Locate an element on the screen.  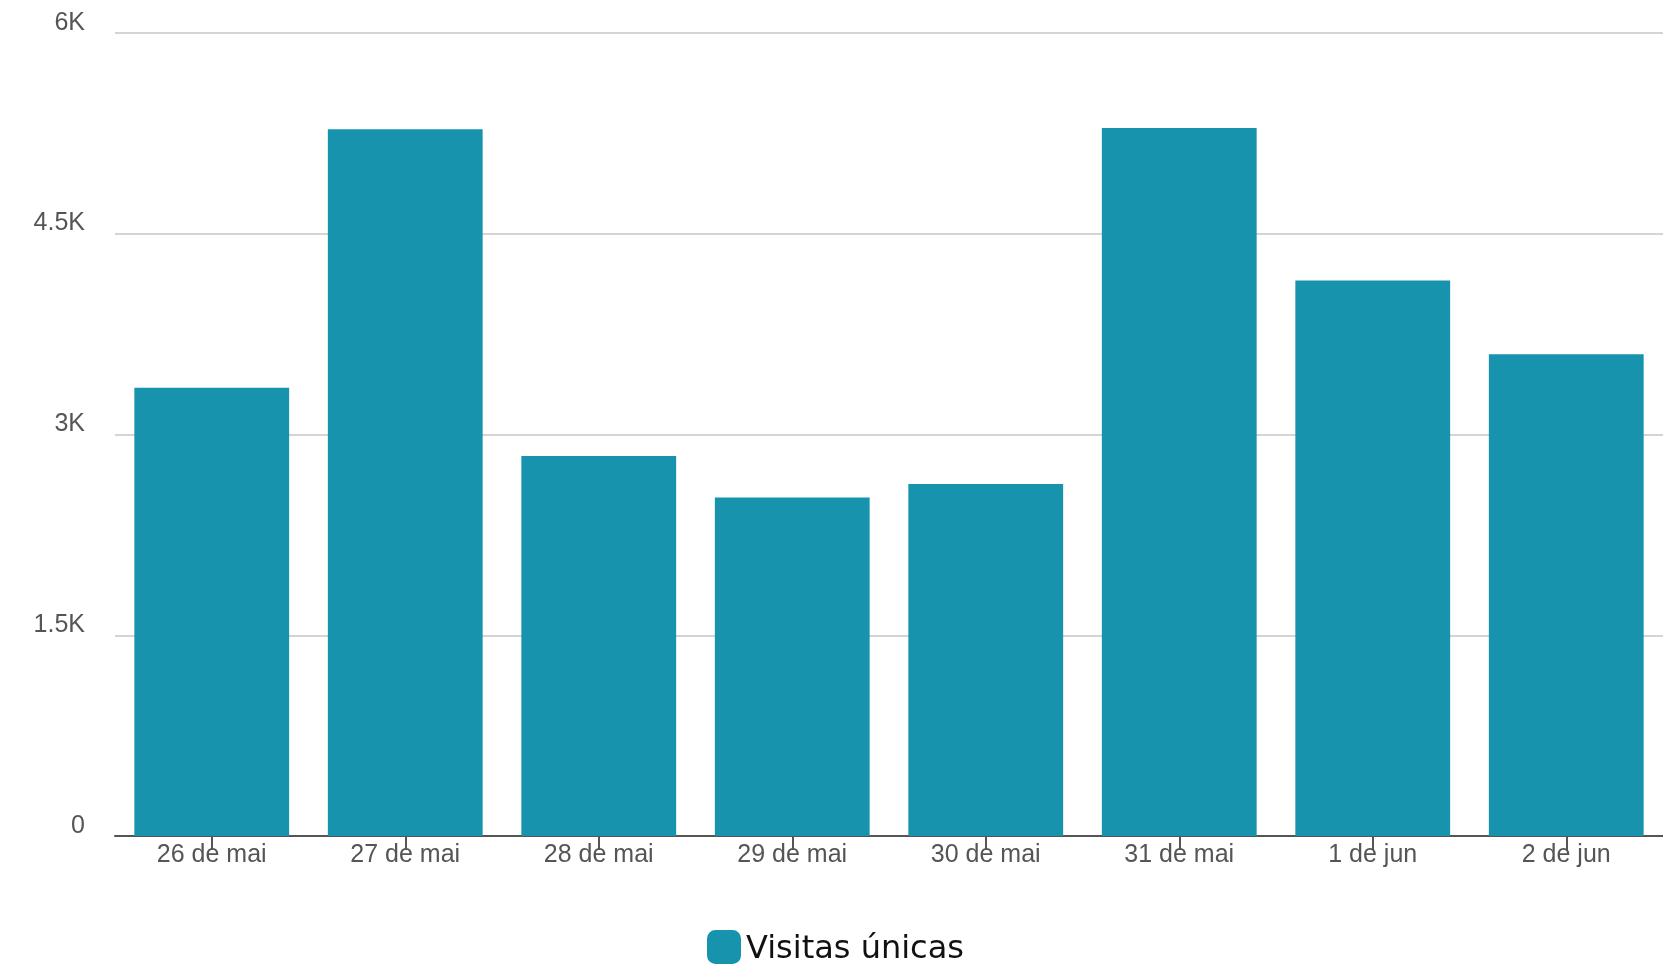
x-tick-label: 26 de mai is located at coordinates (211, 852).